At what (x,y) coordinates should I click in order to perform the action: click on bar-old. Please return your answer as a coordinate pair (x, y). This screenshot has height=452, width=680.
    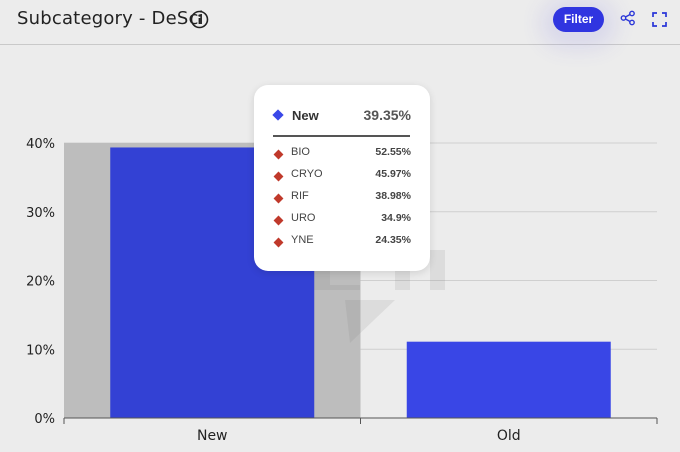
    Looking at the image, I should click on (508, 379).